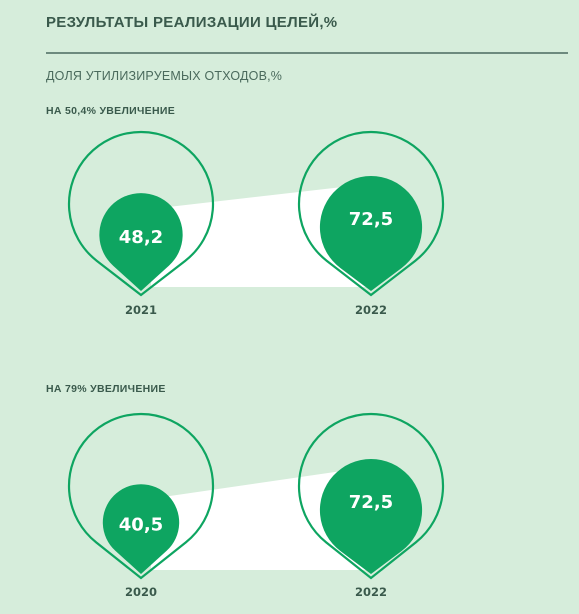 The height and width of the screenshot is (614, 579). I want to click on value-label-2020: 40,5, so click(141, 524).